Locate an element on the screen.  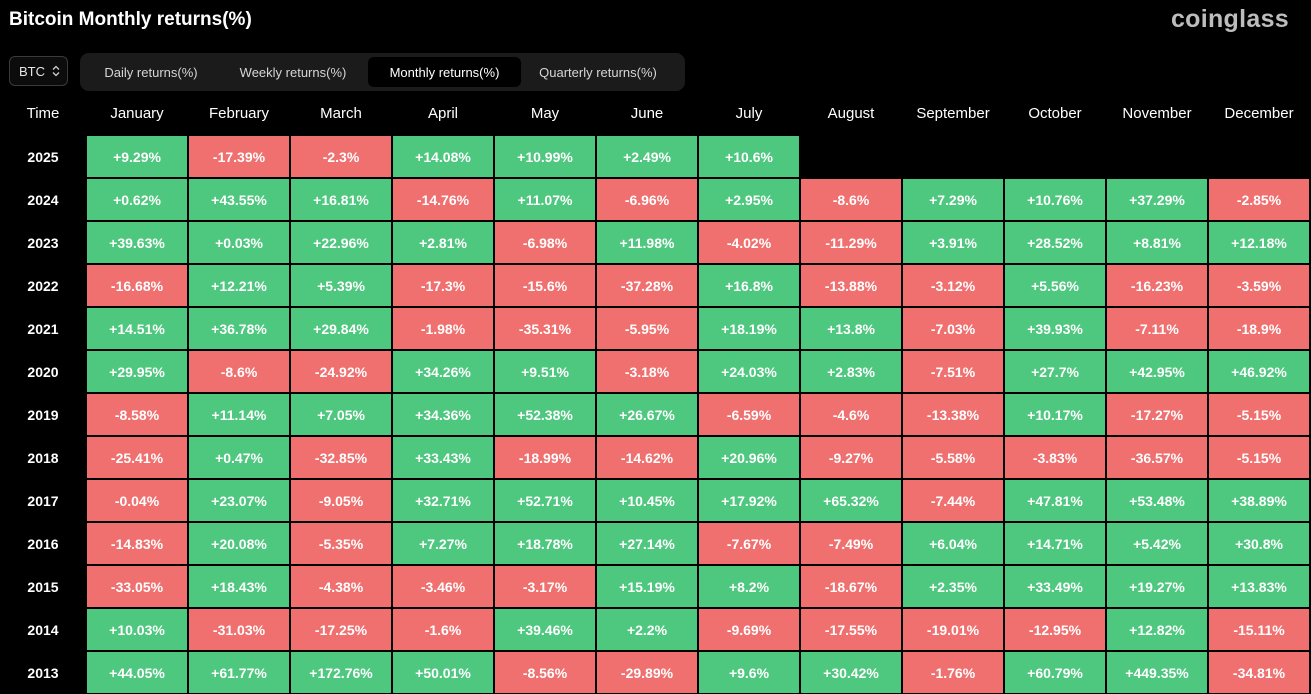
return-cell: +9.6% is located at coordinates (749, 672).